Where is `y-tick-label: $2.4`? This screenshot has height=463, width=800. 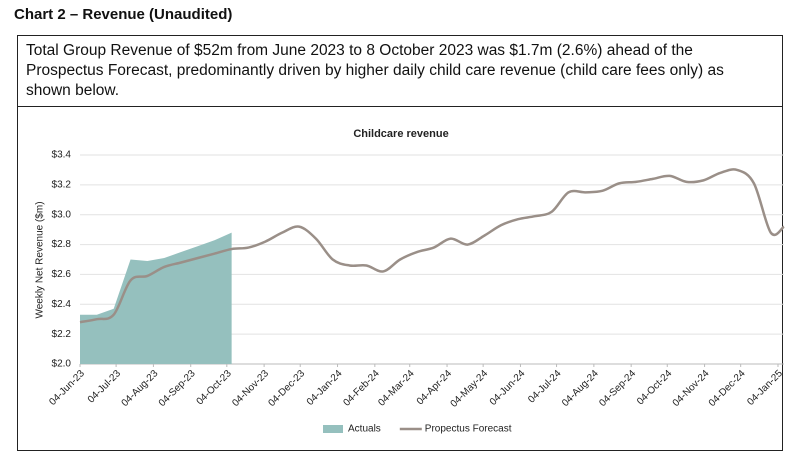
y-tick-label: $2.4 is located at coordinates (62, 304).